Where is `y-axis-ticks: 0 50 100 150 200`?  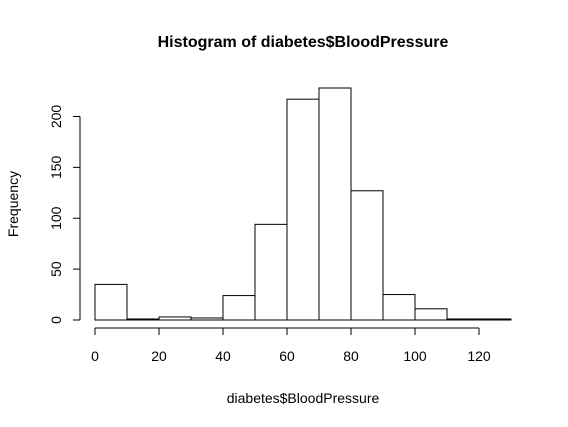 y-axis-ticks: 0 50 100 150 200 is located at coordinates (64, 214).